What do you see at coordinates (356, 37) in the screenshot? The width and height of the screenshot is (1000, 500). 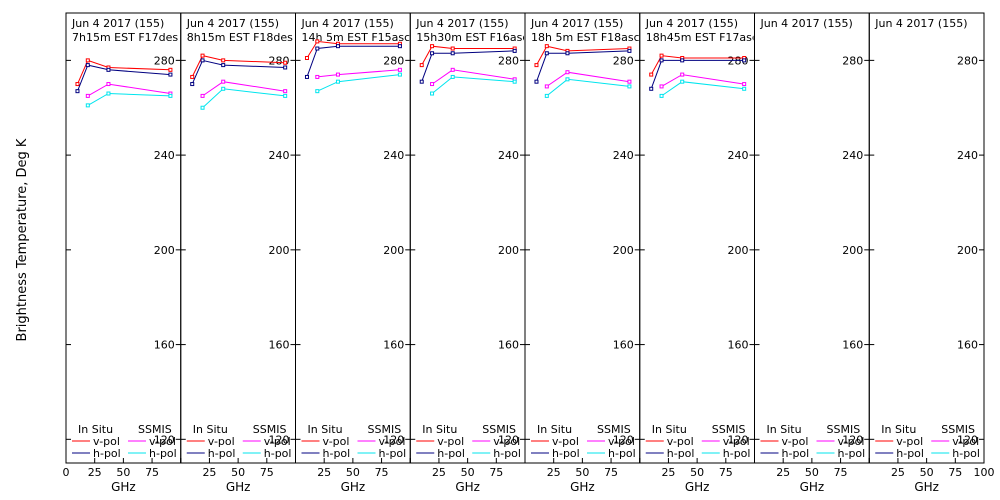 I see `panel-subtitle: 14h 5m EST F15asc` at bounding box center [356, 37].